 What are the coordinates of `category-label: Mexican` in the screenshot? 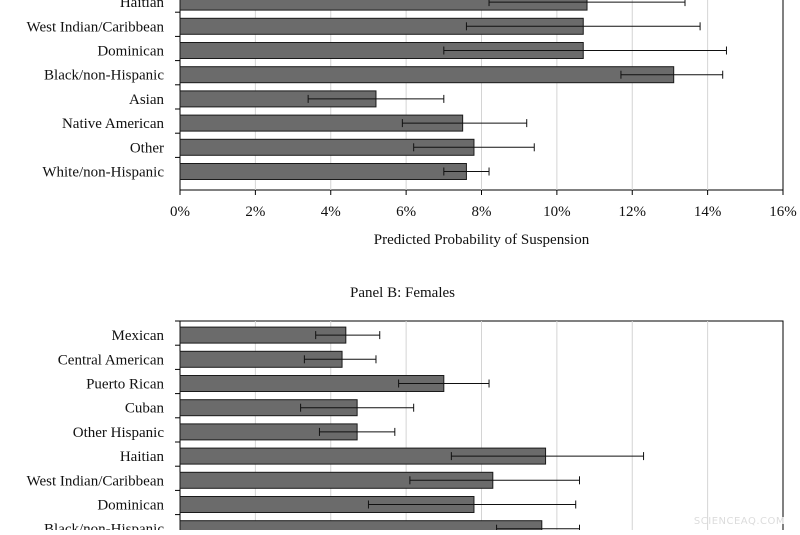 It's located at (138, 336).